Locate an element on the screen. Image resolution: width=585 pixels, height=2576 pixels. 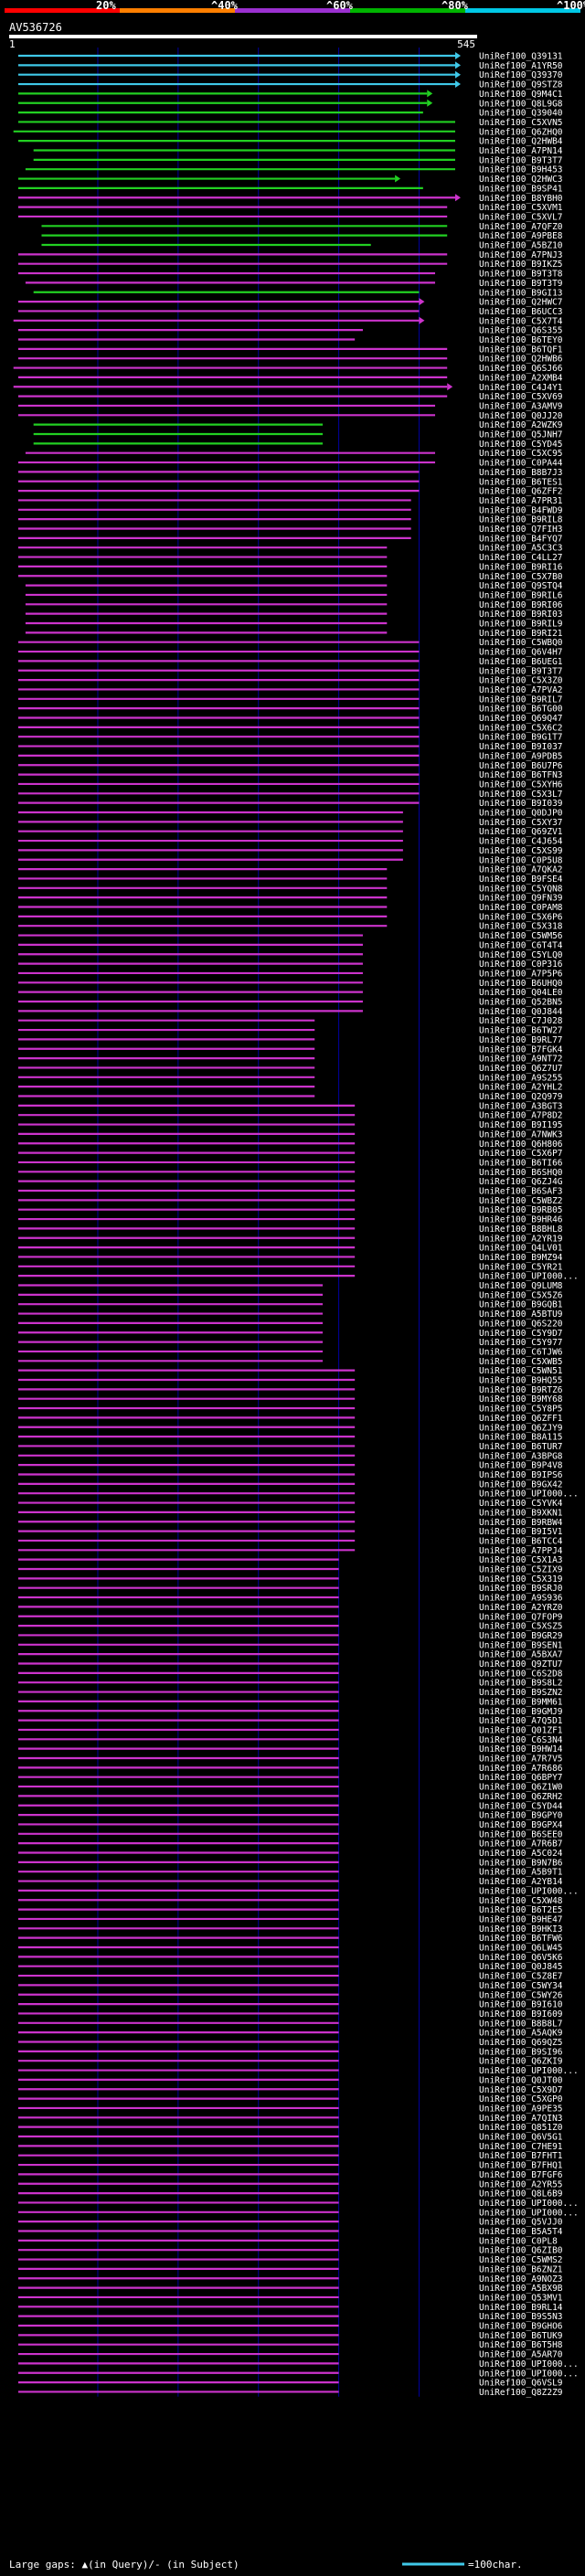
hit-label: UniRef100_Q6Z1W0 is located at coordinates (521, 1788).